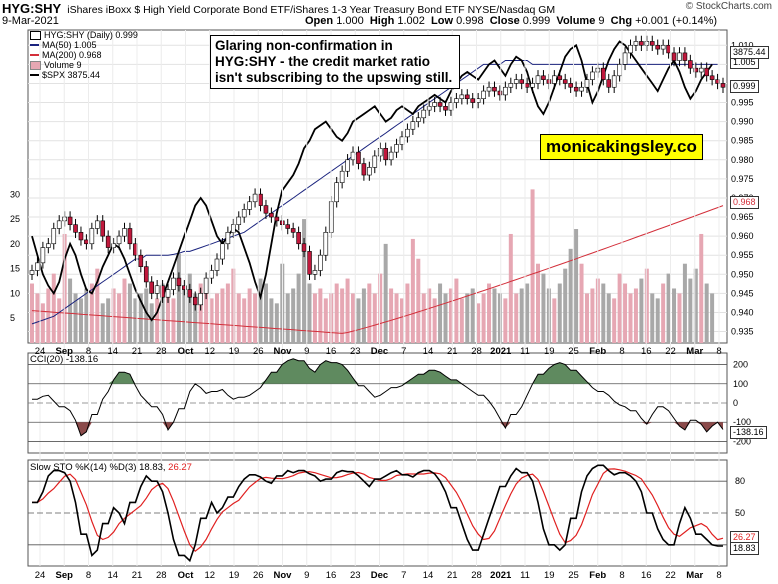 The image size is (778, 584). I want to click on x-tick-label: 2021, so click(501, 351).